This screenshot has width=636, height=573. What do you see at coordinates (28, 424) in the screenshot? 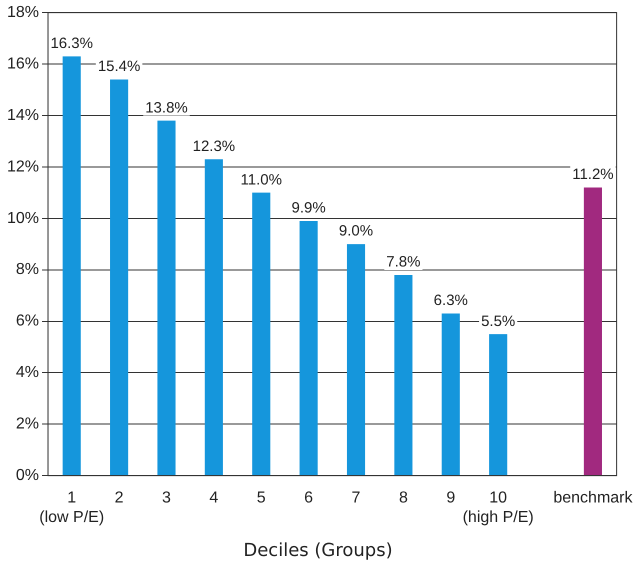
I see `y-tick-label: 2%` at bounding box center [28, 424].